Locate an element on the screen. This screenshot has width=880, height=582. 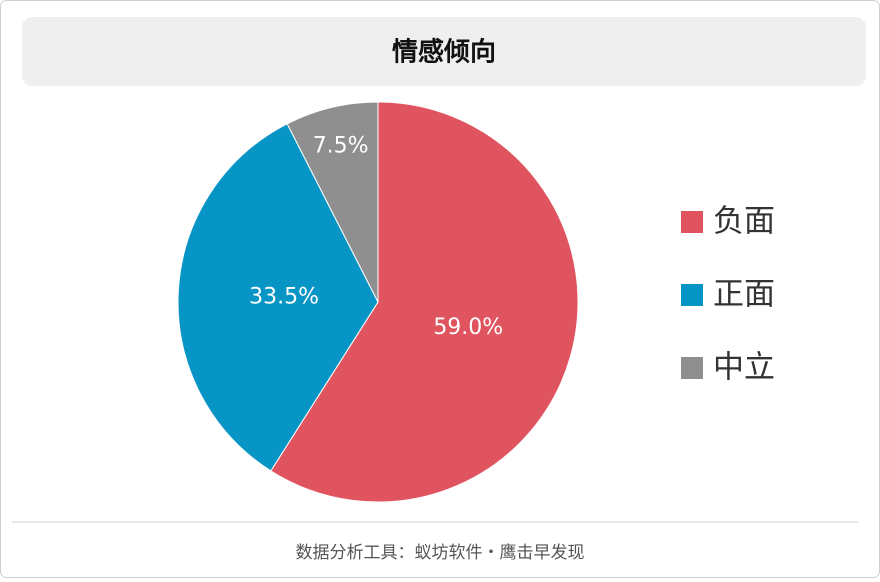
title-box is located at coordinates (444, 51).